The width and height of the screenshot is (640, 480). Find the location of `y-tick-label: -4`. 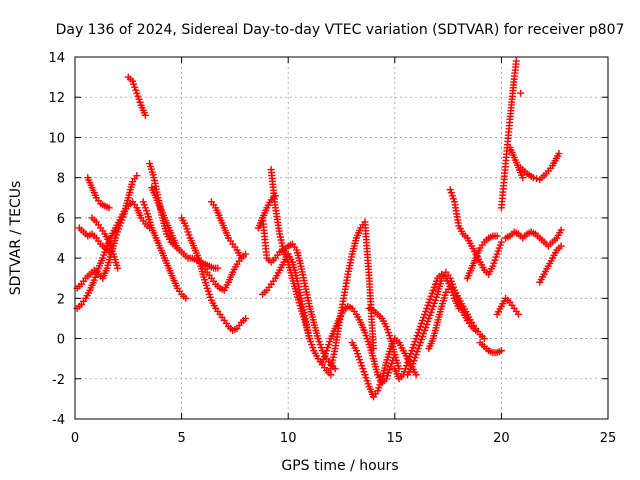

y-tick-label: -4 is located at coordinates (58, 420).